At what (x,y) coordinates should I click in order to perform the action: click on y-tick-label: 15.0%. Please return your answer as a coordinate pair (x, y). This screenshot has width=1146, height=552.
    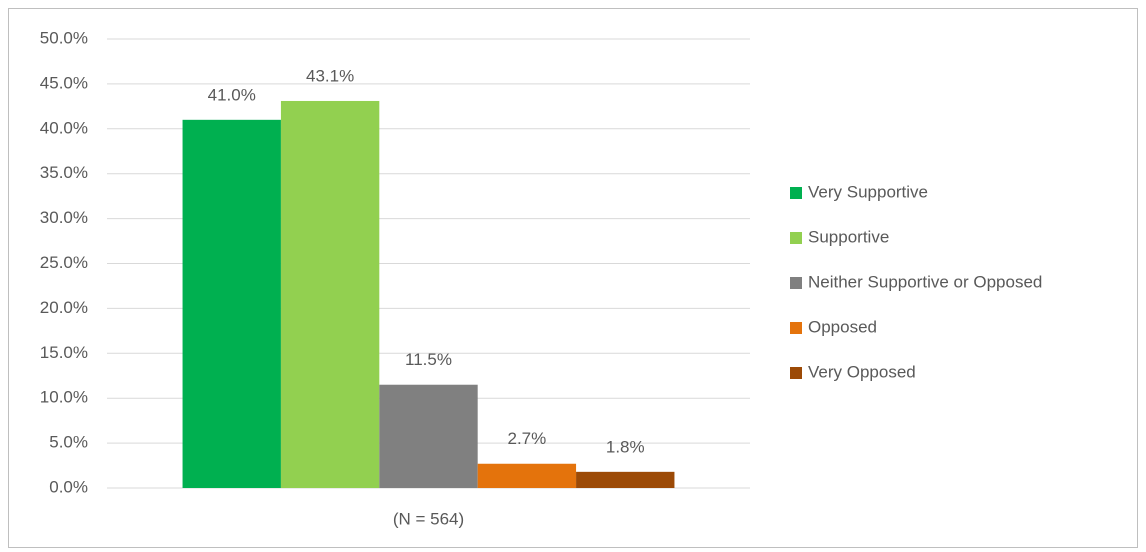
    Looking at the image, I should click on (64, 352).